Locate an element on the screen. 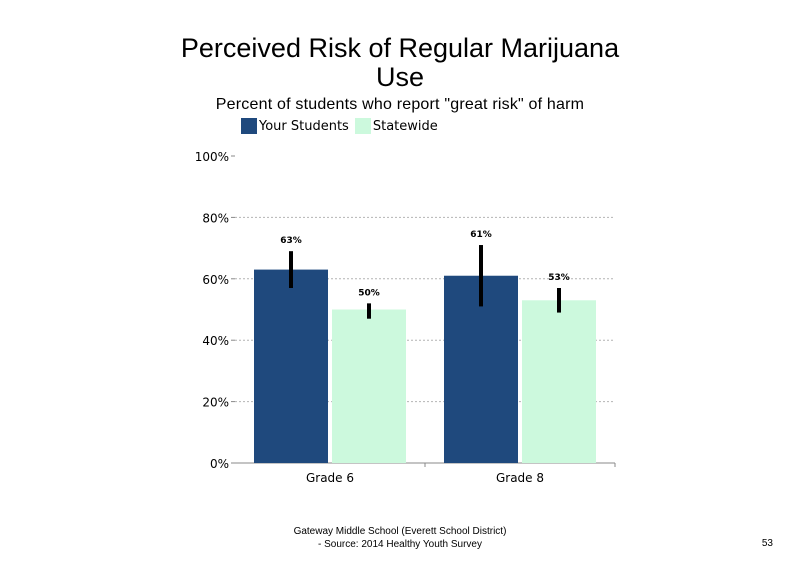  chart-title: Perceived Risk of Regular Marijuana Use is located at coordinates (400, 63).